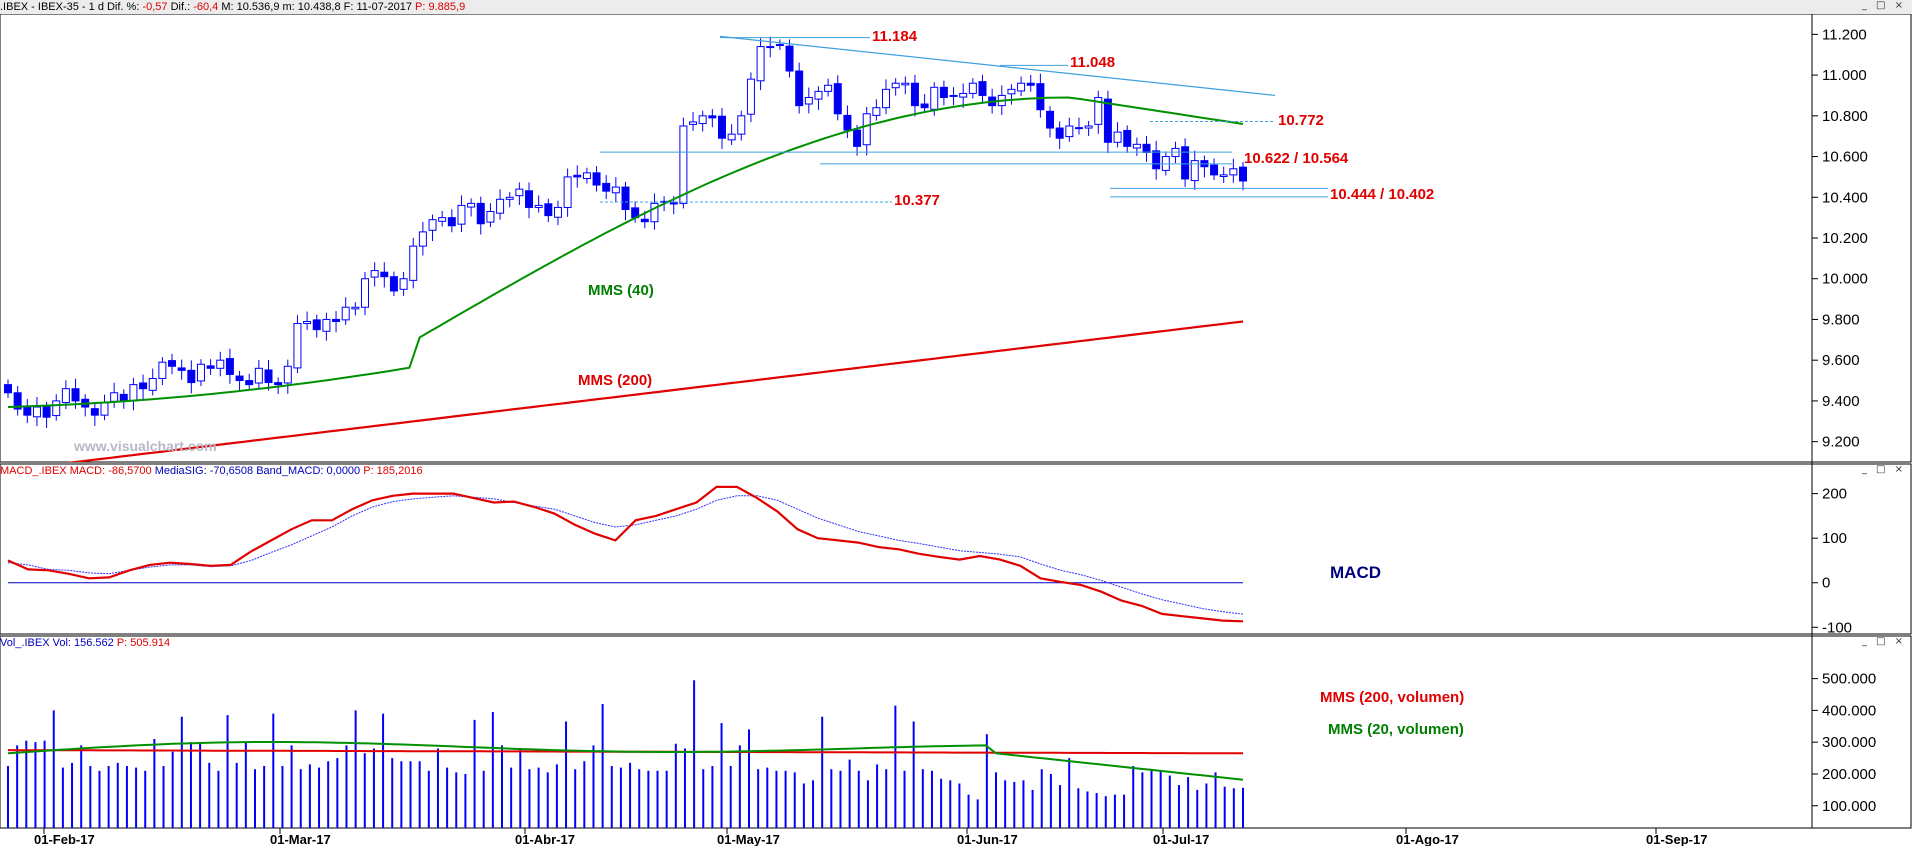 Image resolution: width=1912 pixels, height=846 pixels. What do you see at coordinates (206, 7) in the screenshot?
I see `price-header-dif: -60,4` at bounding box center [206, 7].